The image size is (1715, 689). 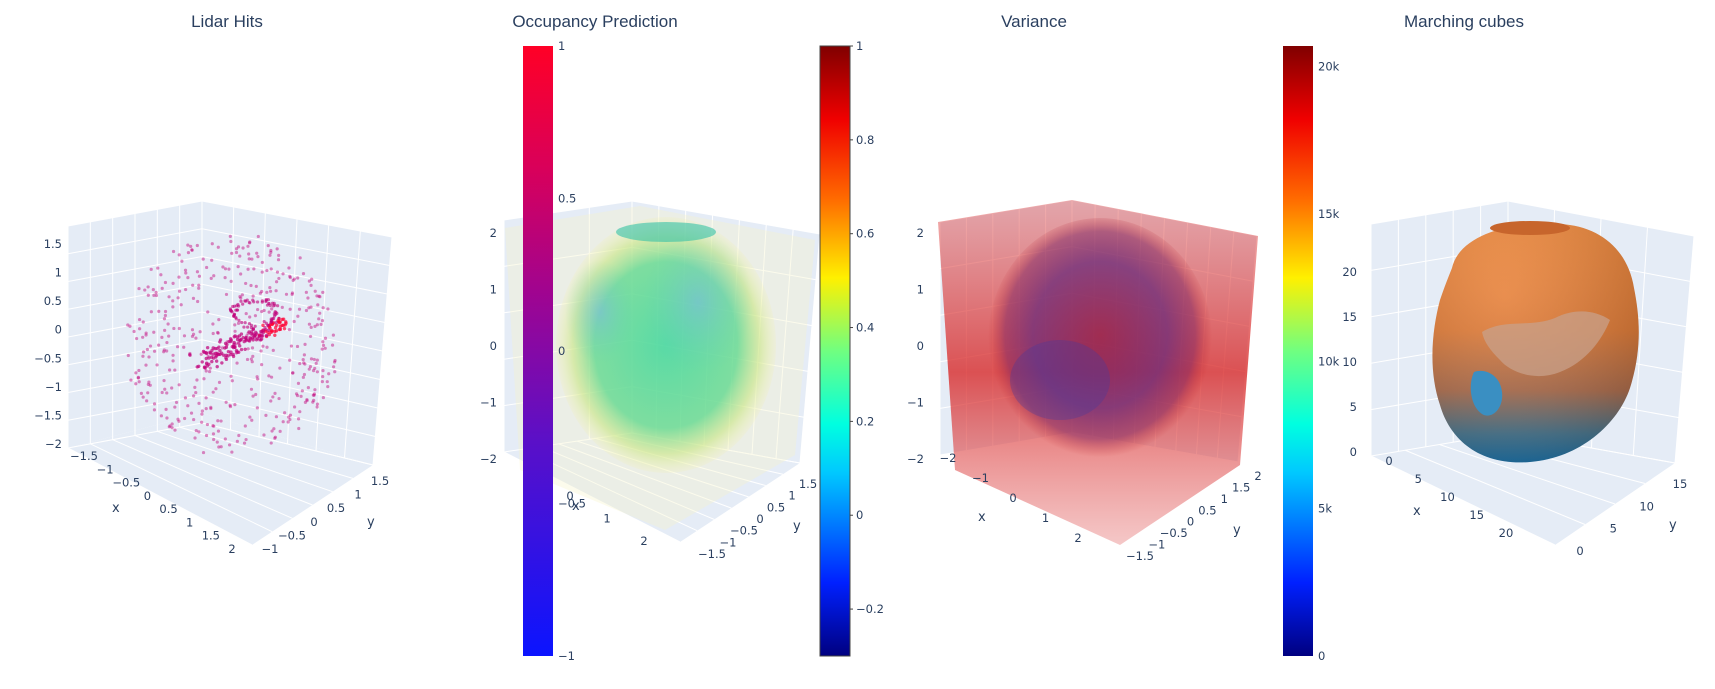 What do you see at coordinates (1417, 511) in the screenshot?
I see `mc-xlabel: x` at bounding box center [1417, 511].